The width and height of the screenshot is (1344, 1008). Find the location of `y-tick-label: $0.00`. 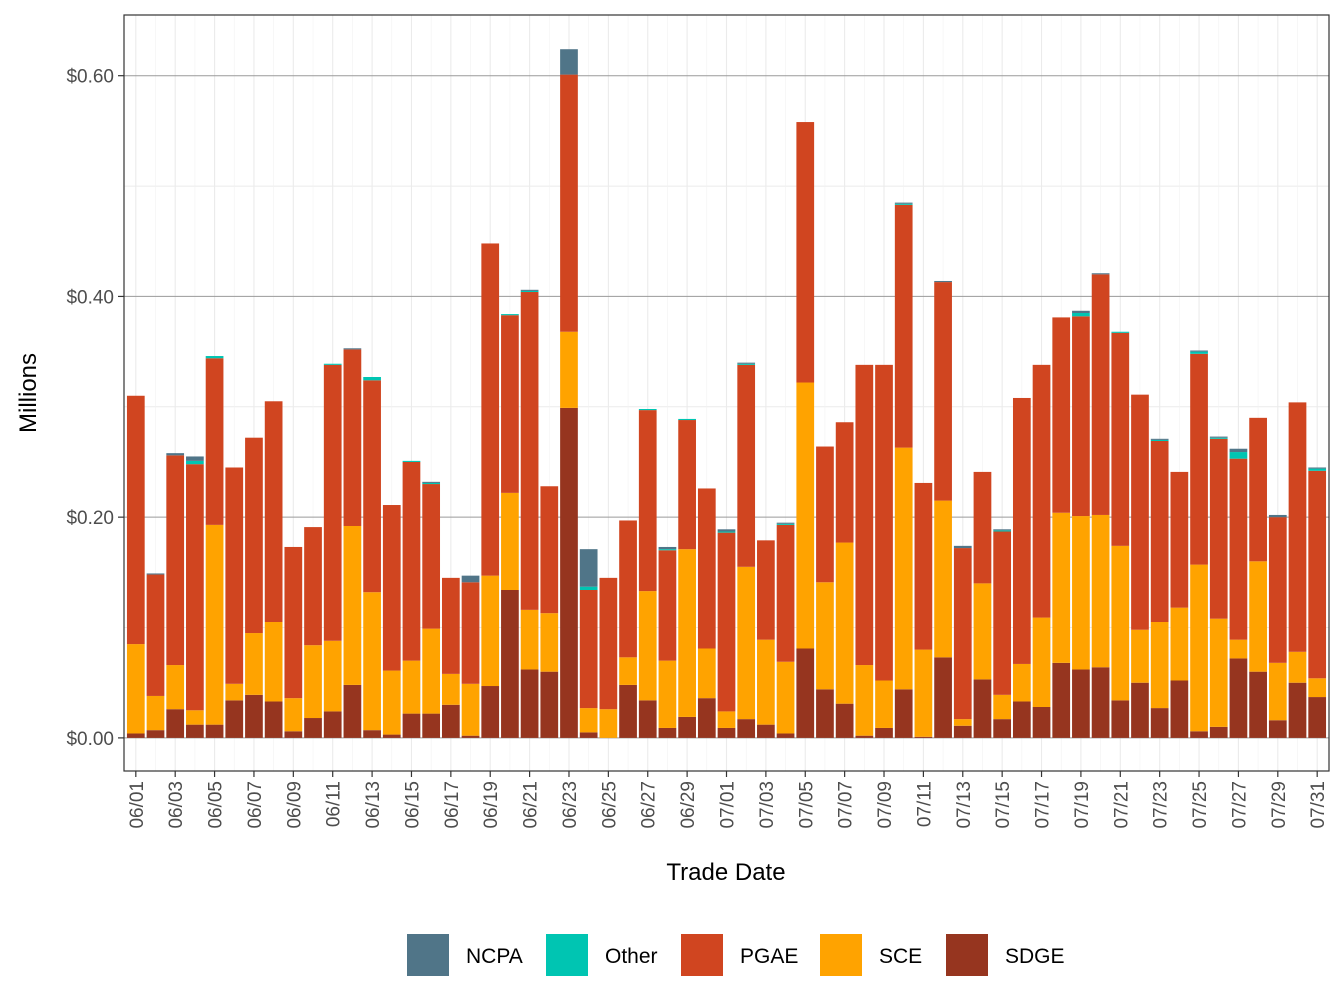

y-tick-label: $0.00 is located at coordinates (90, 739).